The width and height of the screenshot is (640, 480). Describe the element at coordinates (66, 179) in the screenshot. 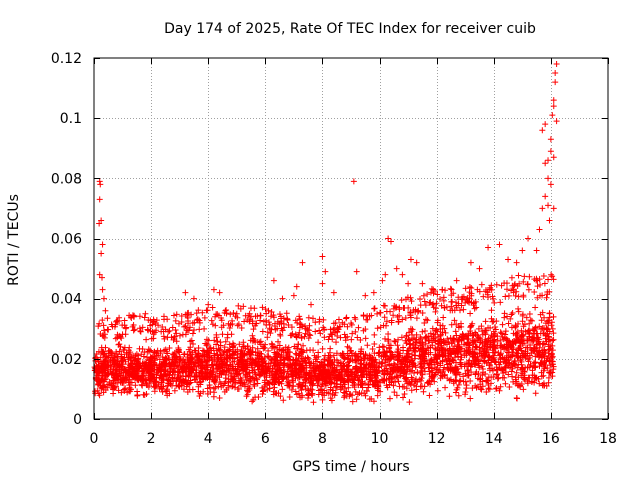

I see `y-tick-label: 0.08` at that location.